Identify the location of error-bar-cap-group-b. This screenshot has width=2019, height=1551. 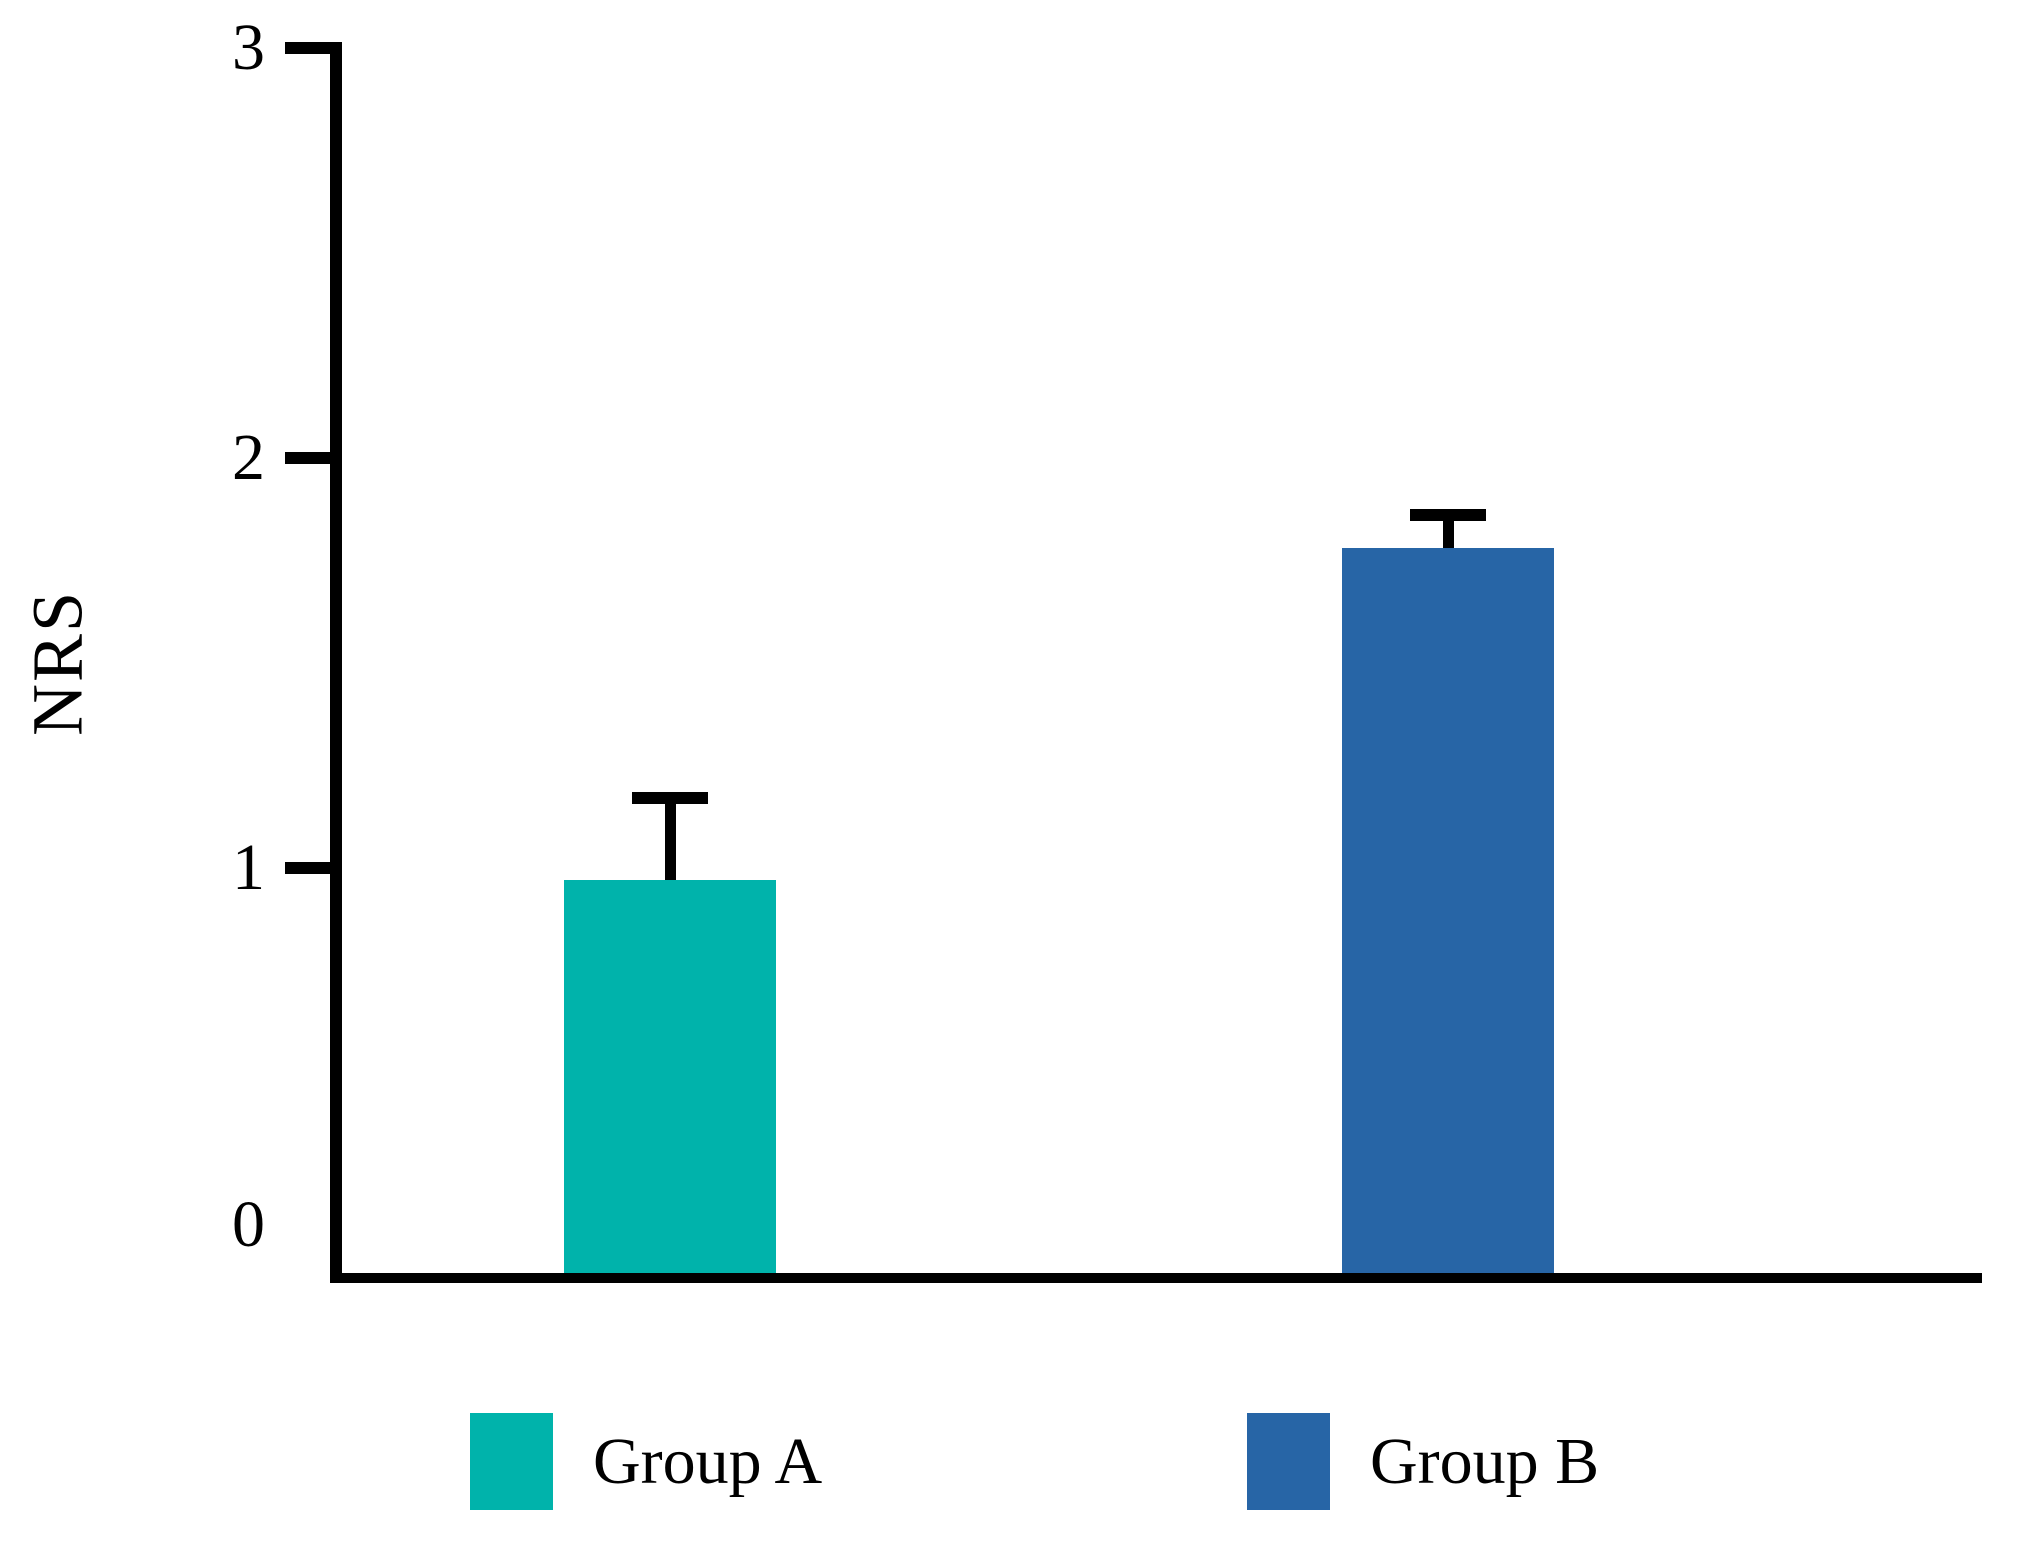
(1448, 515).